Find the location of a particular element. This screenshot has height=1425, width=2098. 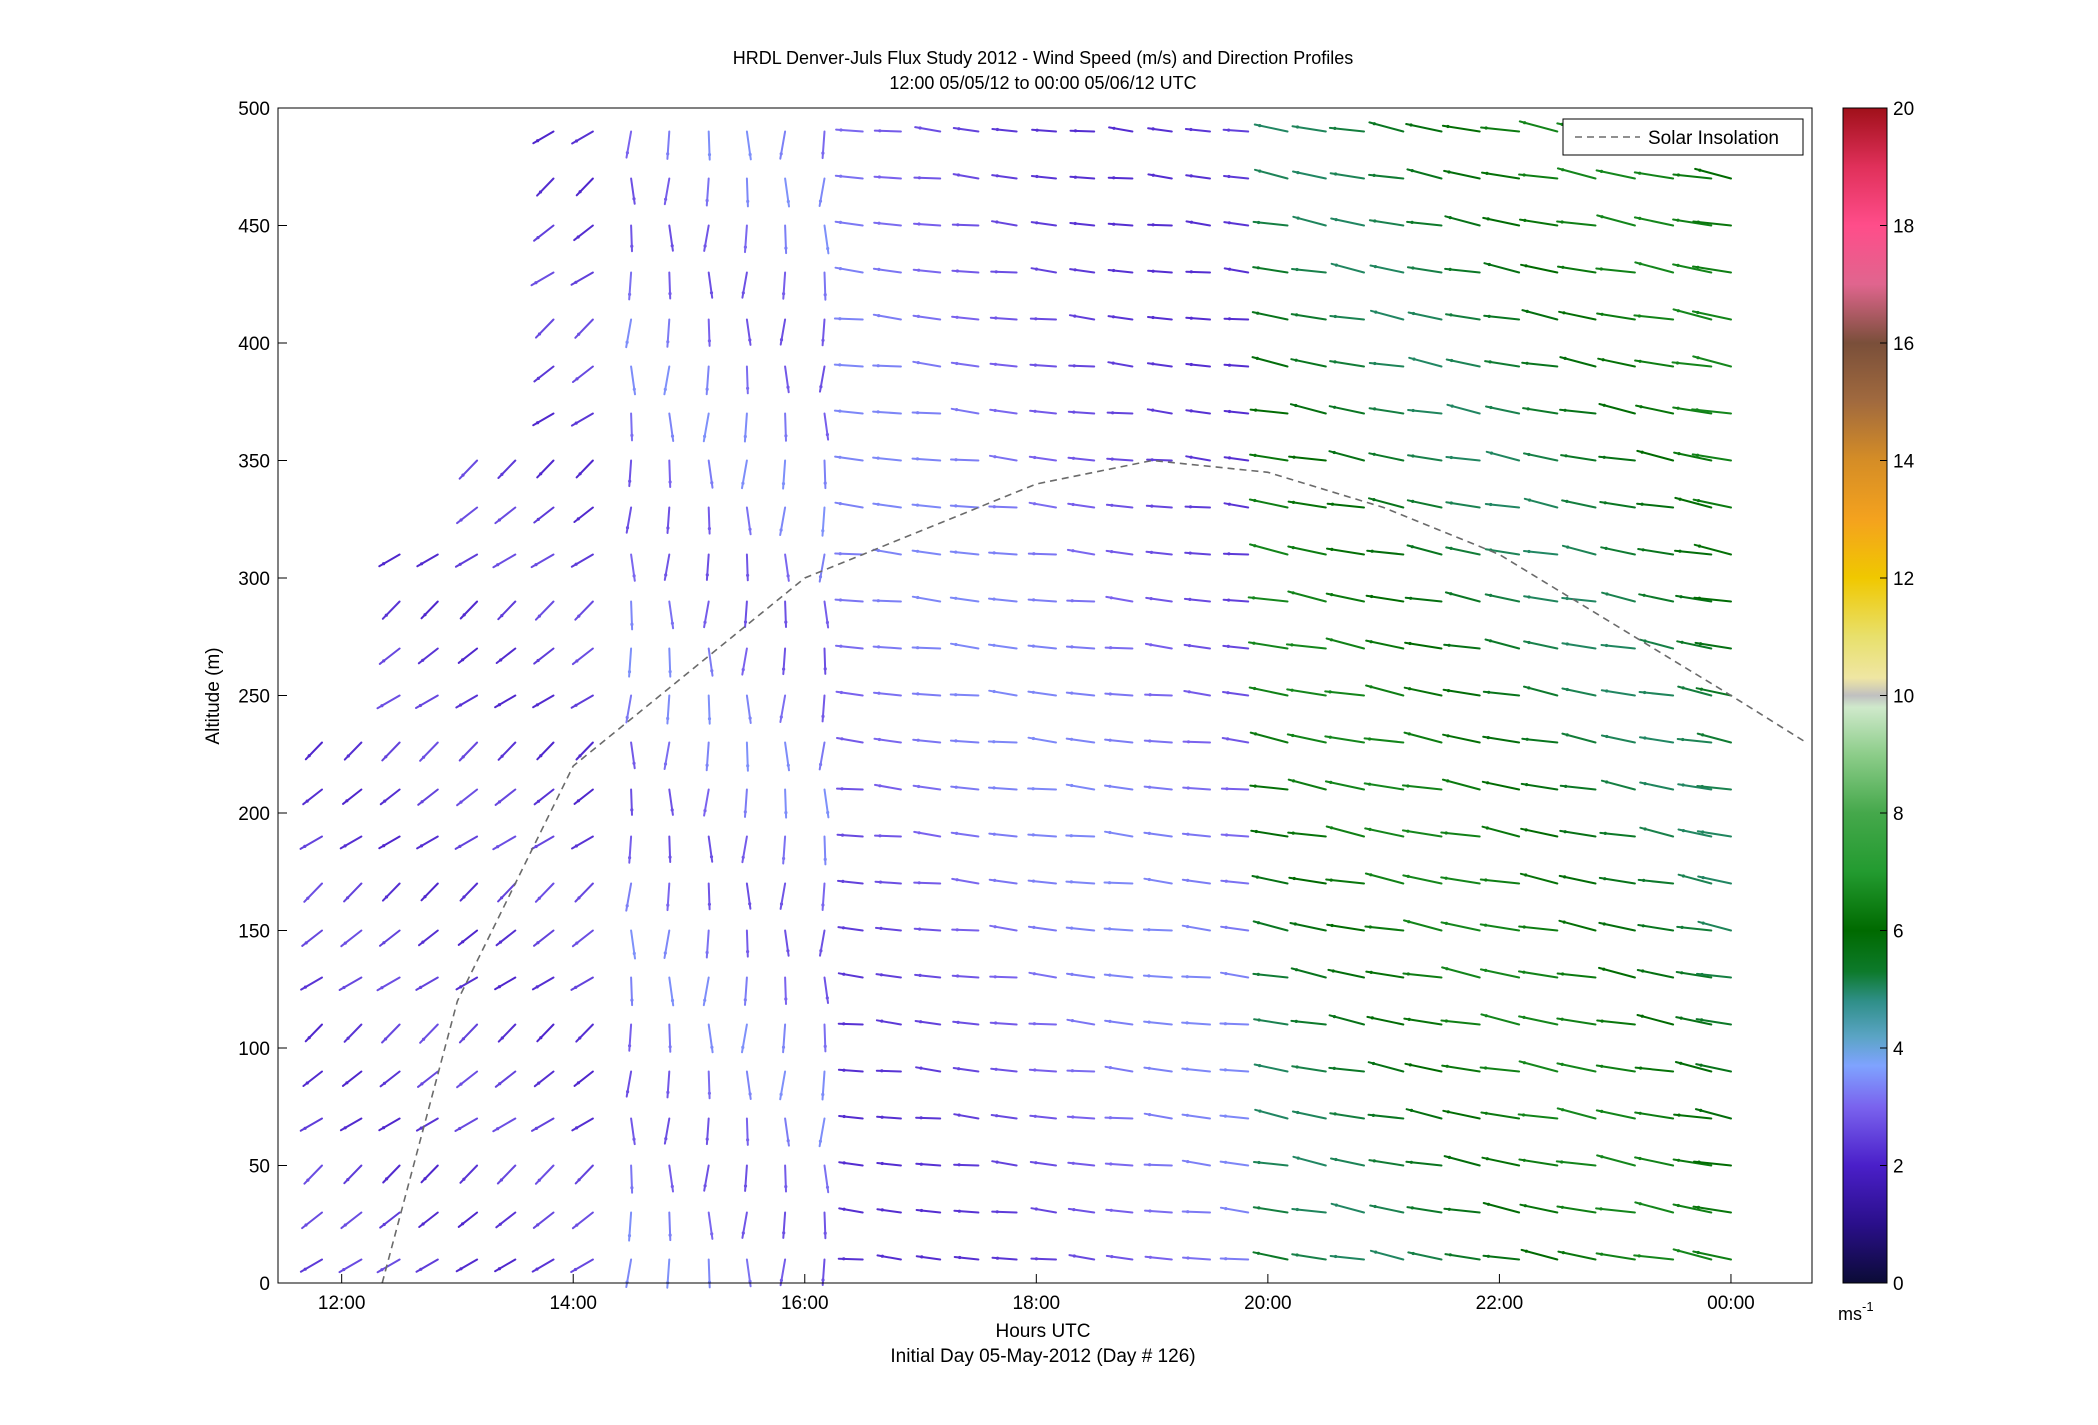

y-tick-label: 450 is located at coordinates (254, 227).